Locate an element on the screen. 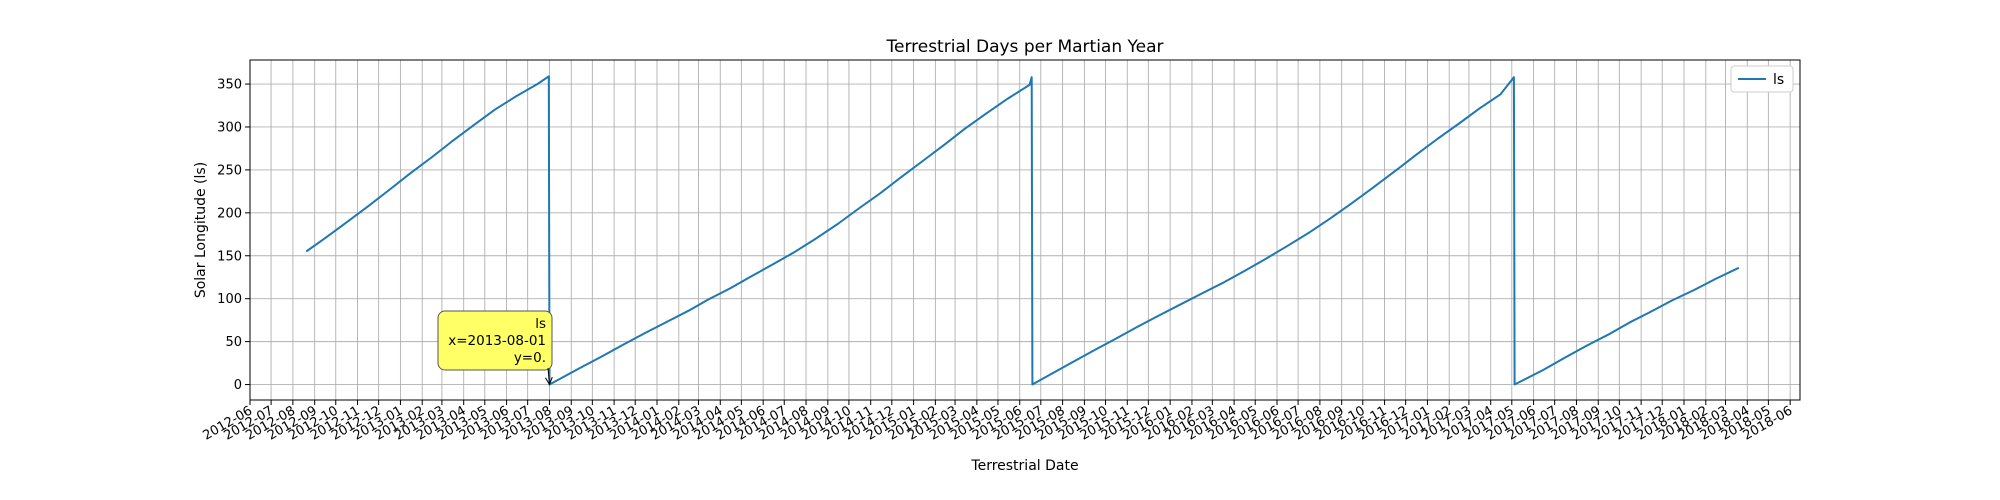  y-tick-label: 0 is located at coordinates (238, 385).